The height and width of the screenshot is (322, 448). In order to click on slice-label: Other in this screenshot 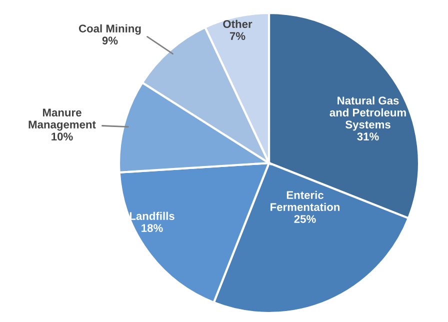, I will do `click(237, 24)`.